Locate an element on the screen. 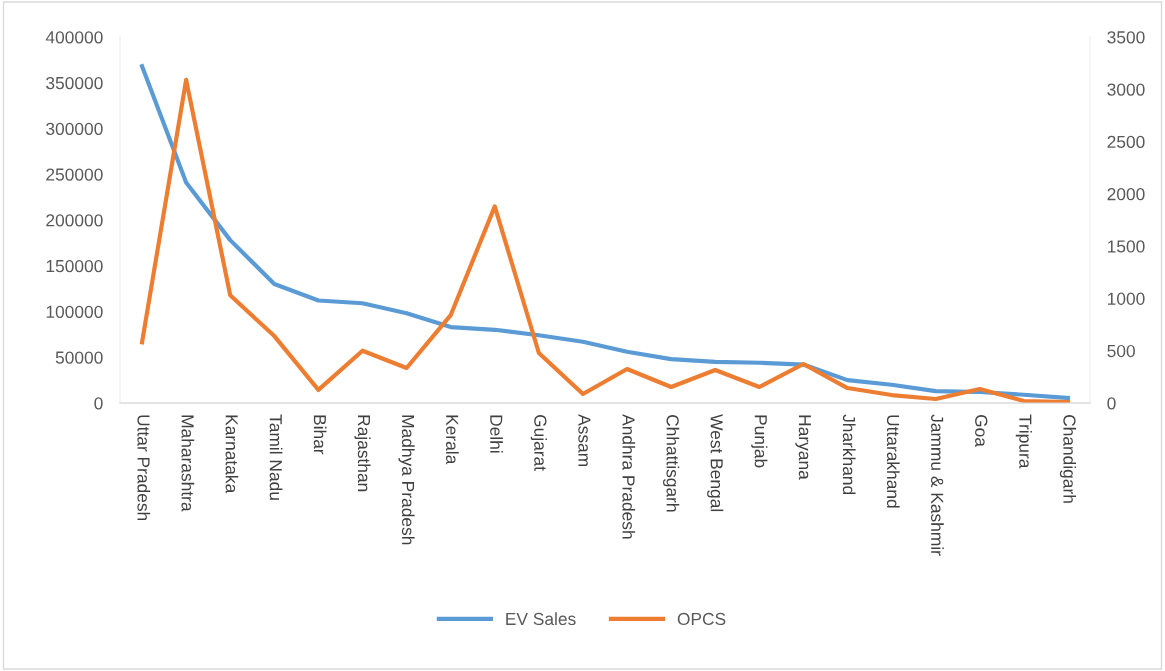 The height and width of the screenshot is (671, 1165). y2-tick-label: 2000 is located at coordinates (1126, 194).